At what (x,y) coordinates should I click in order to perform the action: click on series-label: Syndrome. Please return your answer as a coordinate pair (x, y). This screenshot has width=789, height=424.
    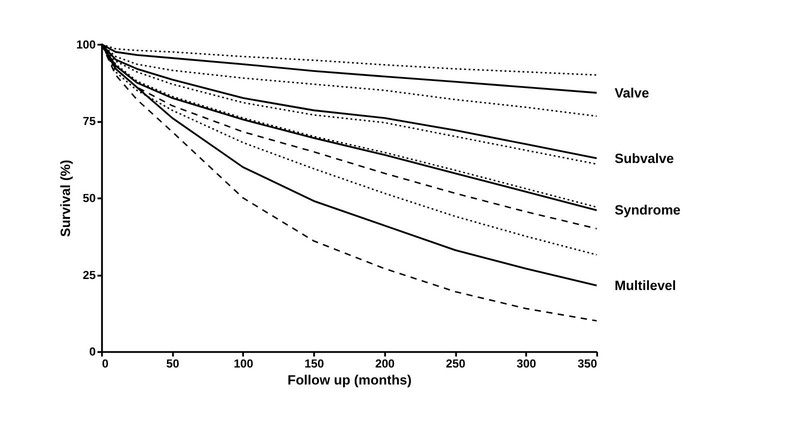
    Looking at the image, I should click on (648, 210).